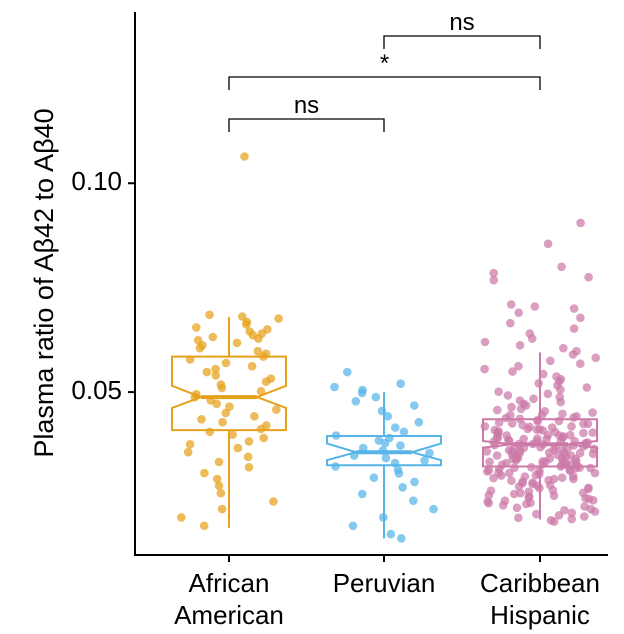 Image resolution: width=624 pixels, height=634 pixels. I want to click on significance-brackets: ns * ns, so click(384, 70).